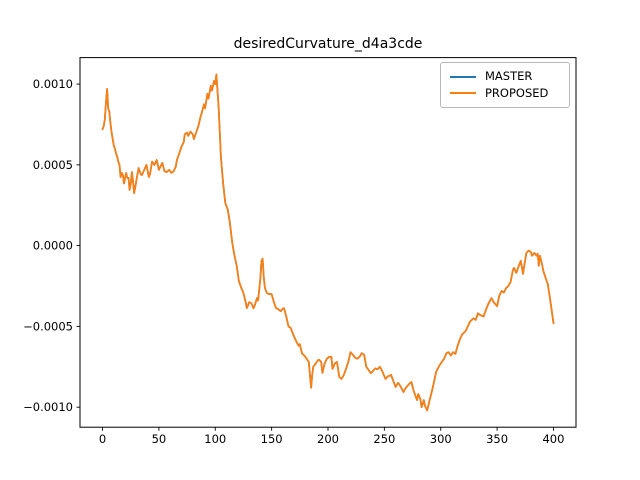  Describe the element at coordinates (463, 76) in the screenshot. I see `master-line-swatch` at that location.